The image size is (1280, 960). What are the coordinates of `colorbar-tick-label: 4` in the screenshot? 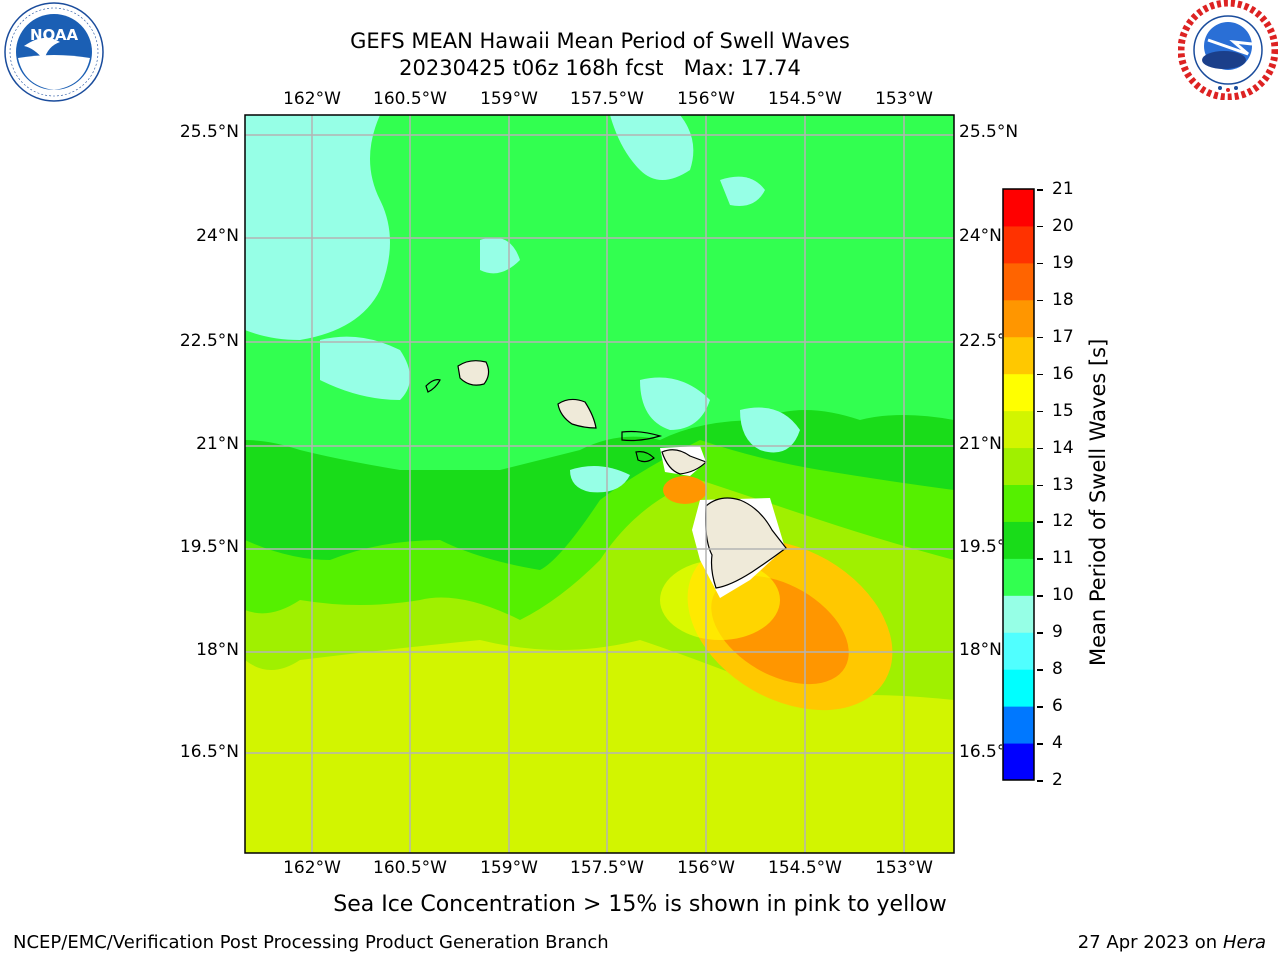 It's located at (1057, 743).